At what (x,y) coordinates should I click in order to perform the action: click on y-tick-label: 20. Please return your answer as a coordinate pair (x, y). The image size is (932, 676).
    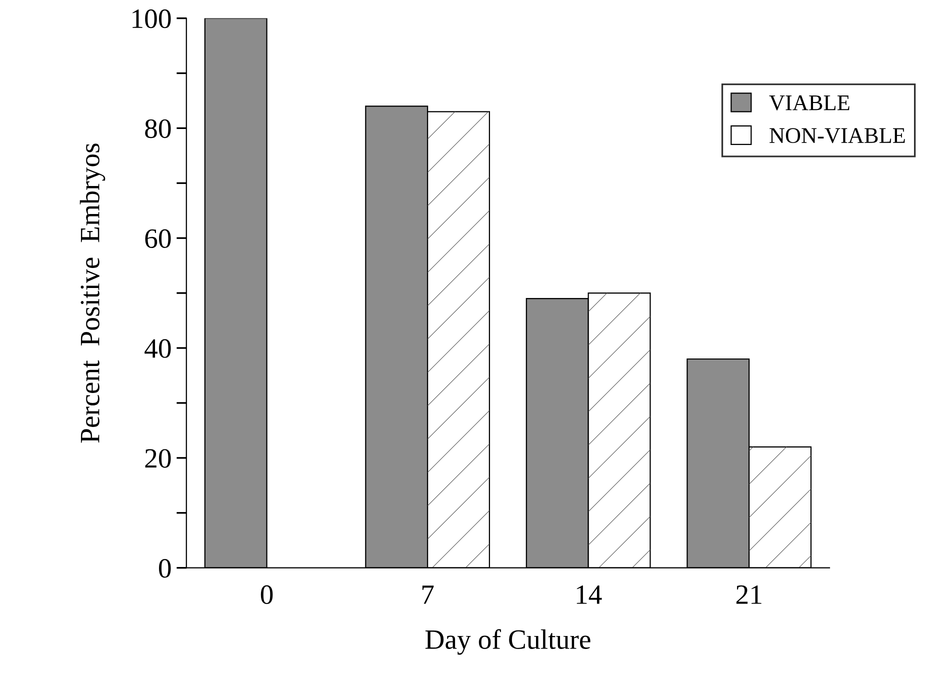
    Looking at the image, I should click on (158, 458).